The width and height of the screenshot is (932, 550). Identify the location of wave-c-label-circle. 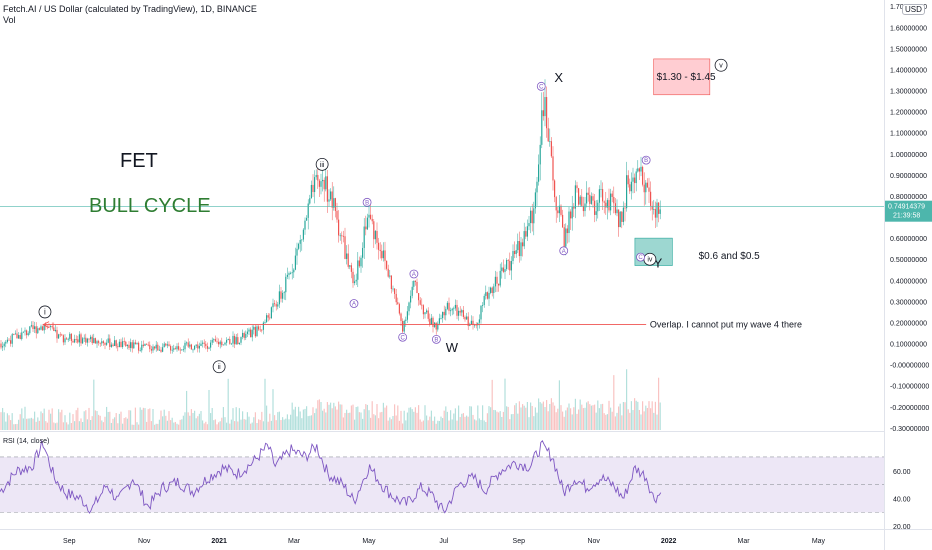
(640, 257).